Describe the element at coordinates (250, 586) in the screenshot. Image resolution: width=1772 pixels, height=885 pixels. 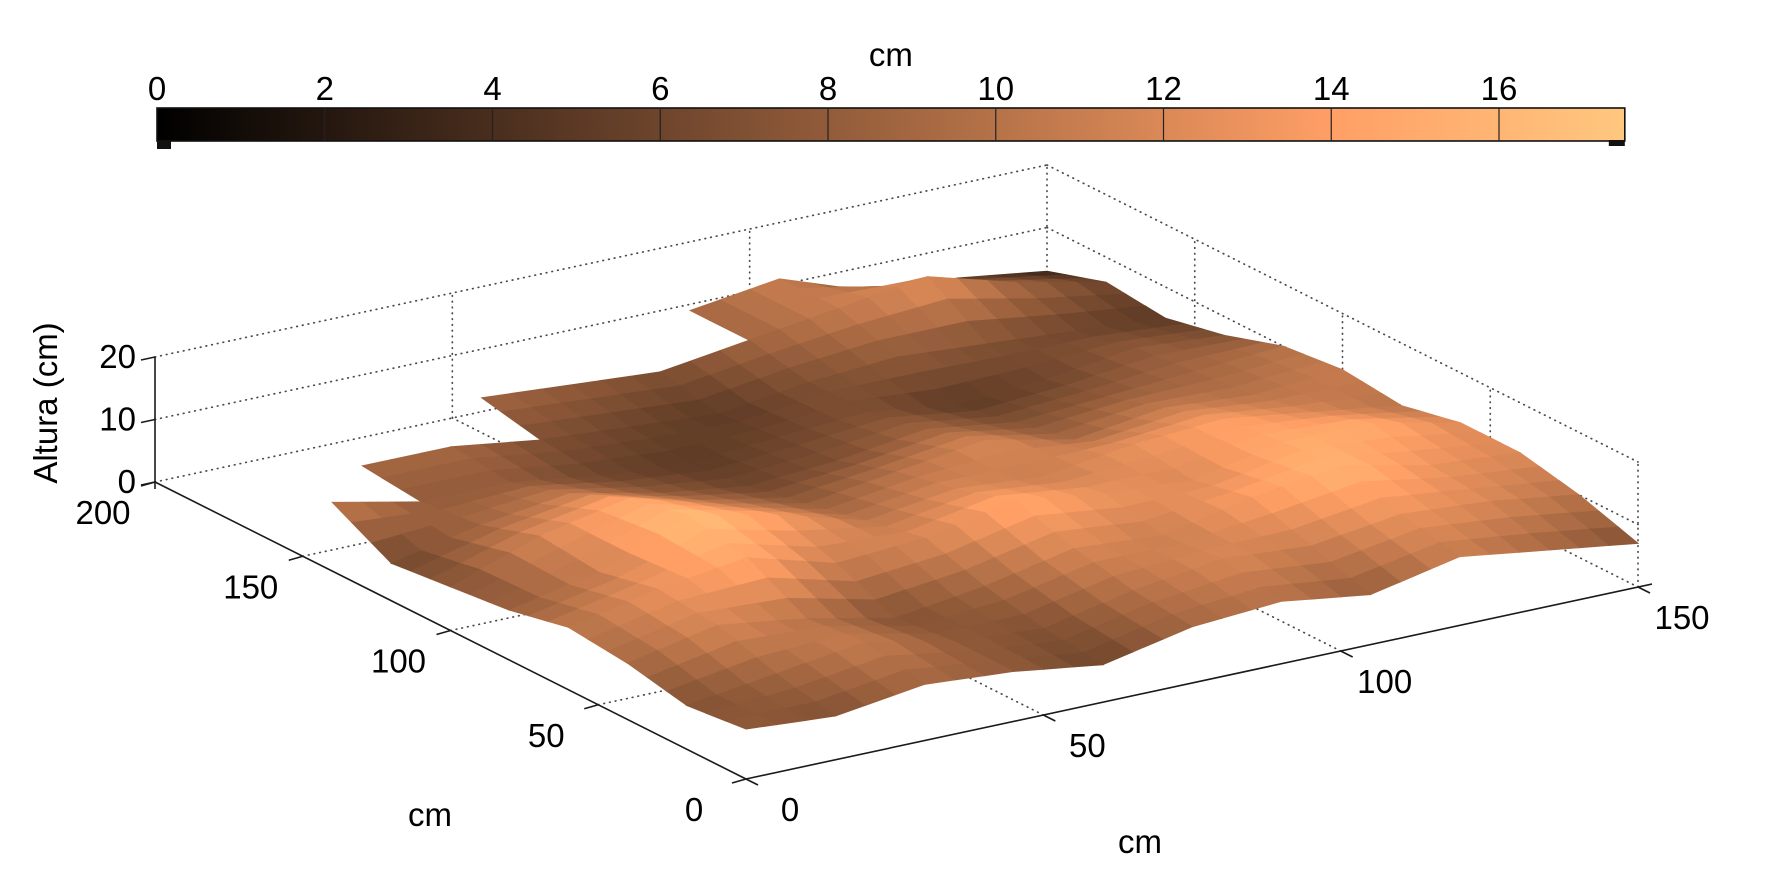
I see `y-tick-label: 150` at that location.